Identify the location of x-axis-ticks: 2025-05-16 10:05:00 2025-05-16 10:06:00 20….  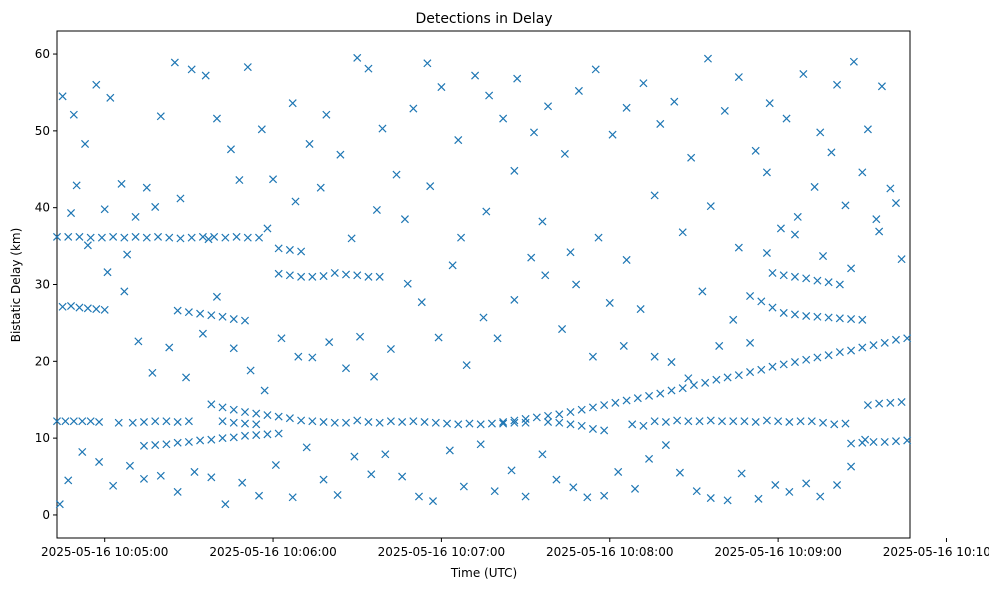
(515, 548).